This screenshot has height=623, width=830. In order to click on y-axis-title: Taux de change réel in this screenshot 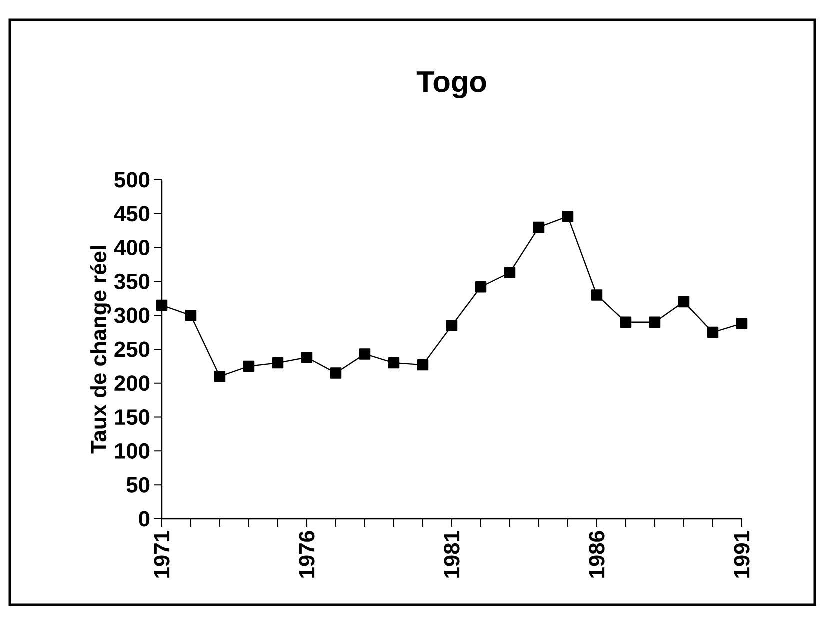, I will do `click(101, 350)`.